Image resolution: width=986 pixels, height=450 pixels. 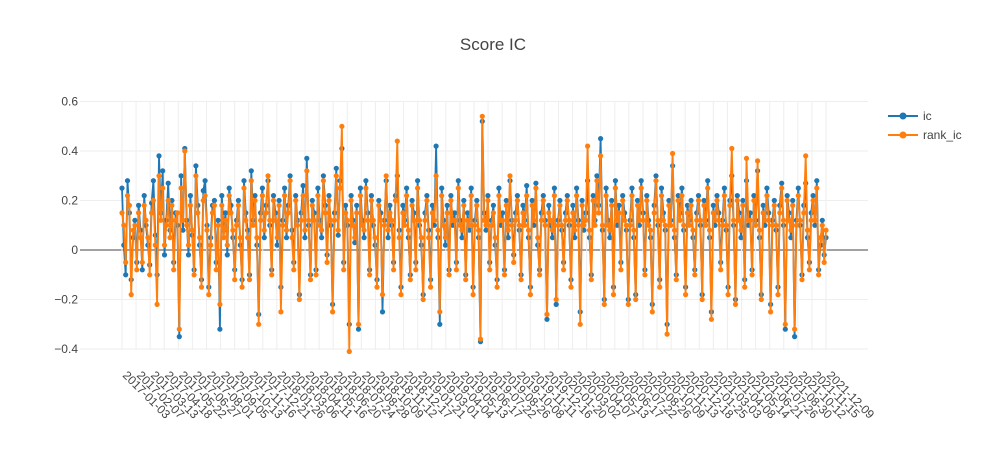 What do you see at coordinates (925, 125) in the screenshot?
I see `legend: ic rank_ic` at bounding box center [925, 125].